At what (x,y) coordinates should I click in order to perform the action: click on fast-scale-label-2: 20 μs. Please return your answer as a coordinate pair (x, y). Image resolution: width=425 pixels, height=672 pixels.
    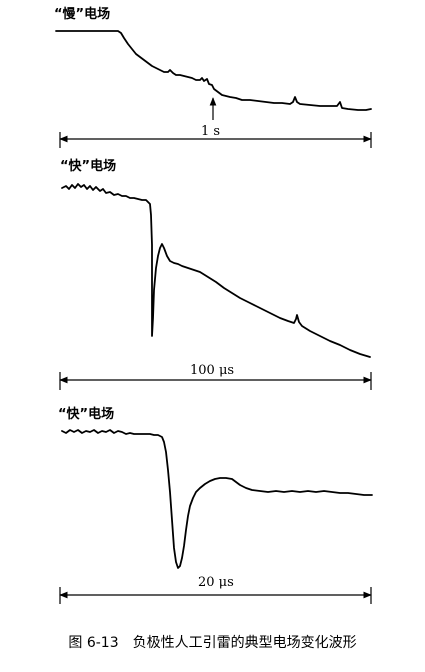
    Looking at the image, I should click on (216, 582).